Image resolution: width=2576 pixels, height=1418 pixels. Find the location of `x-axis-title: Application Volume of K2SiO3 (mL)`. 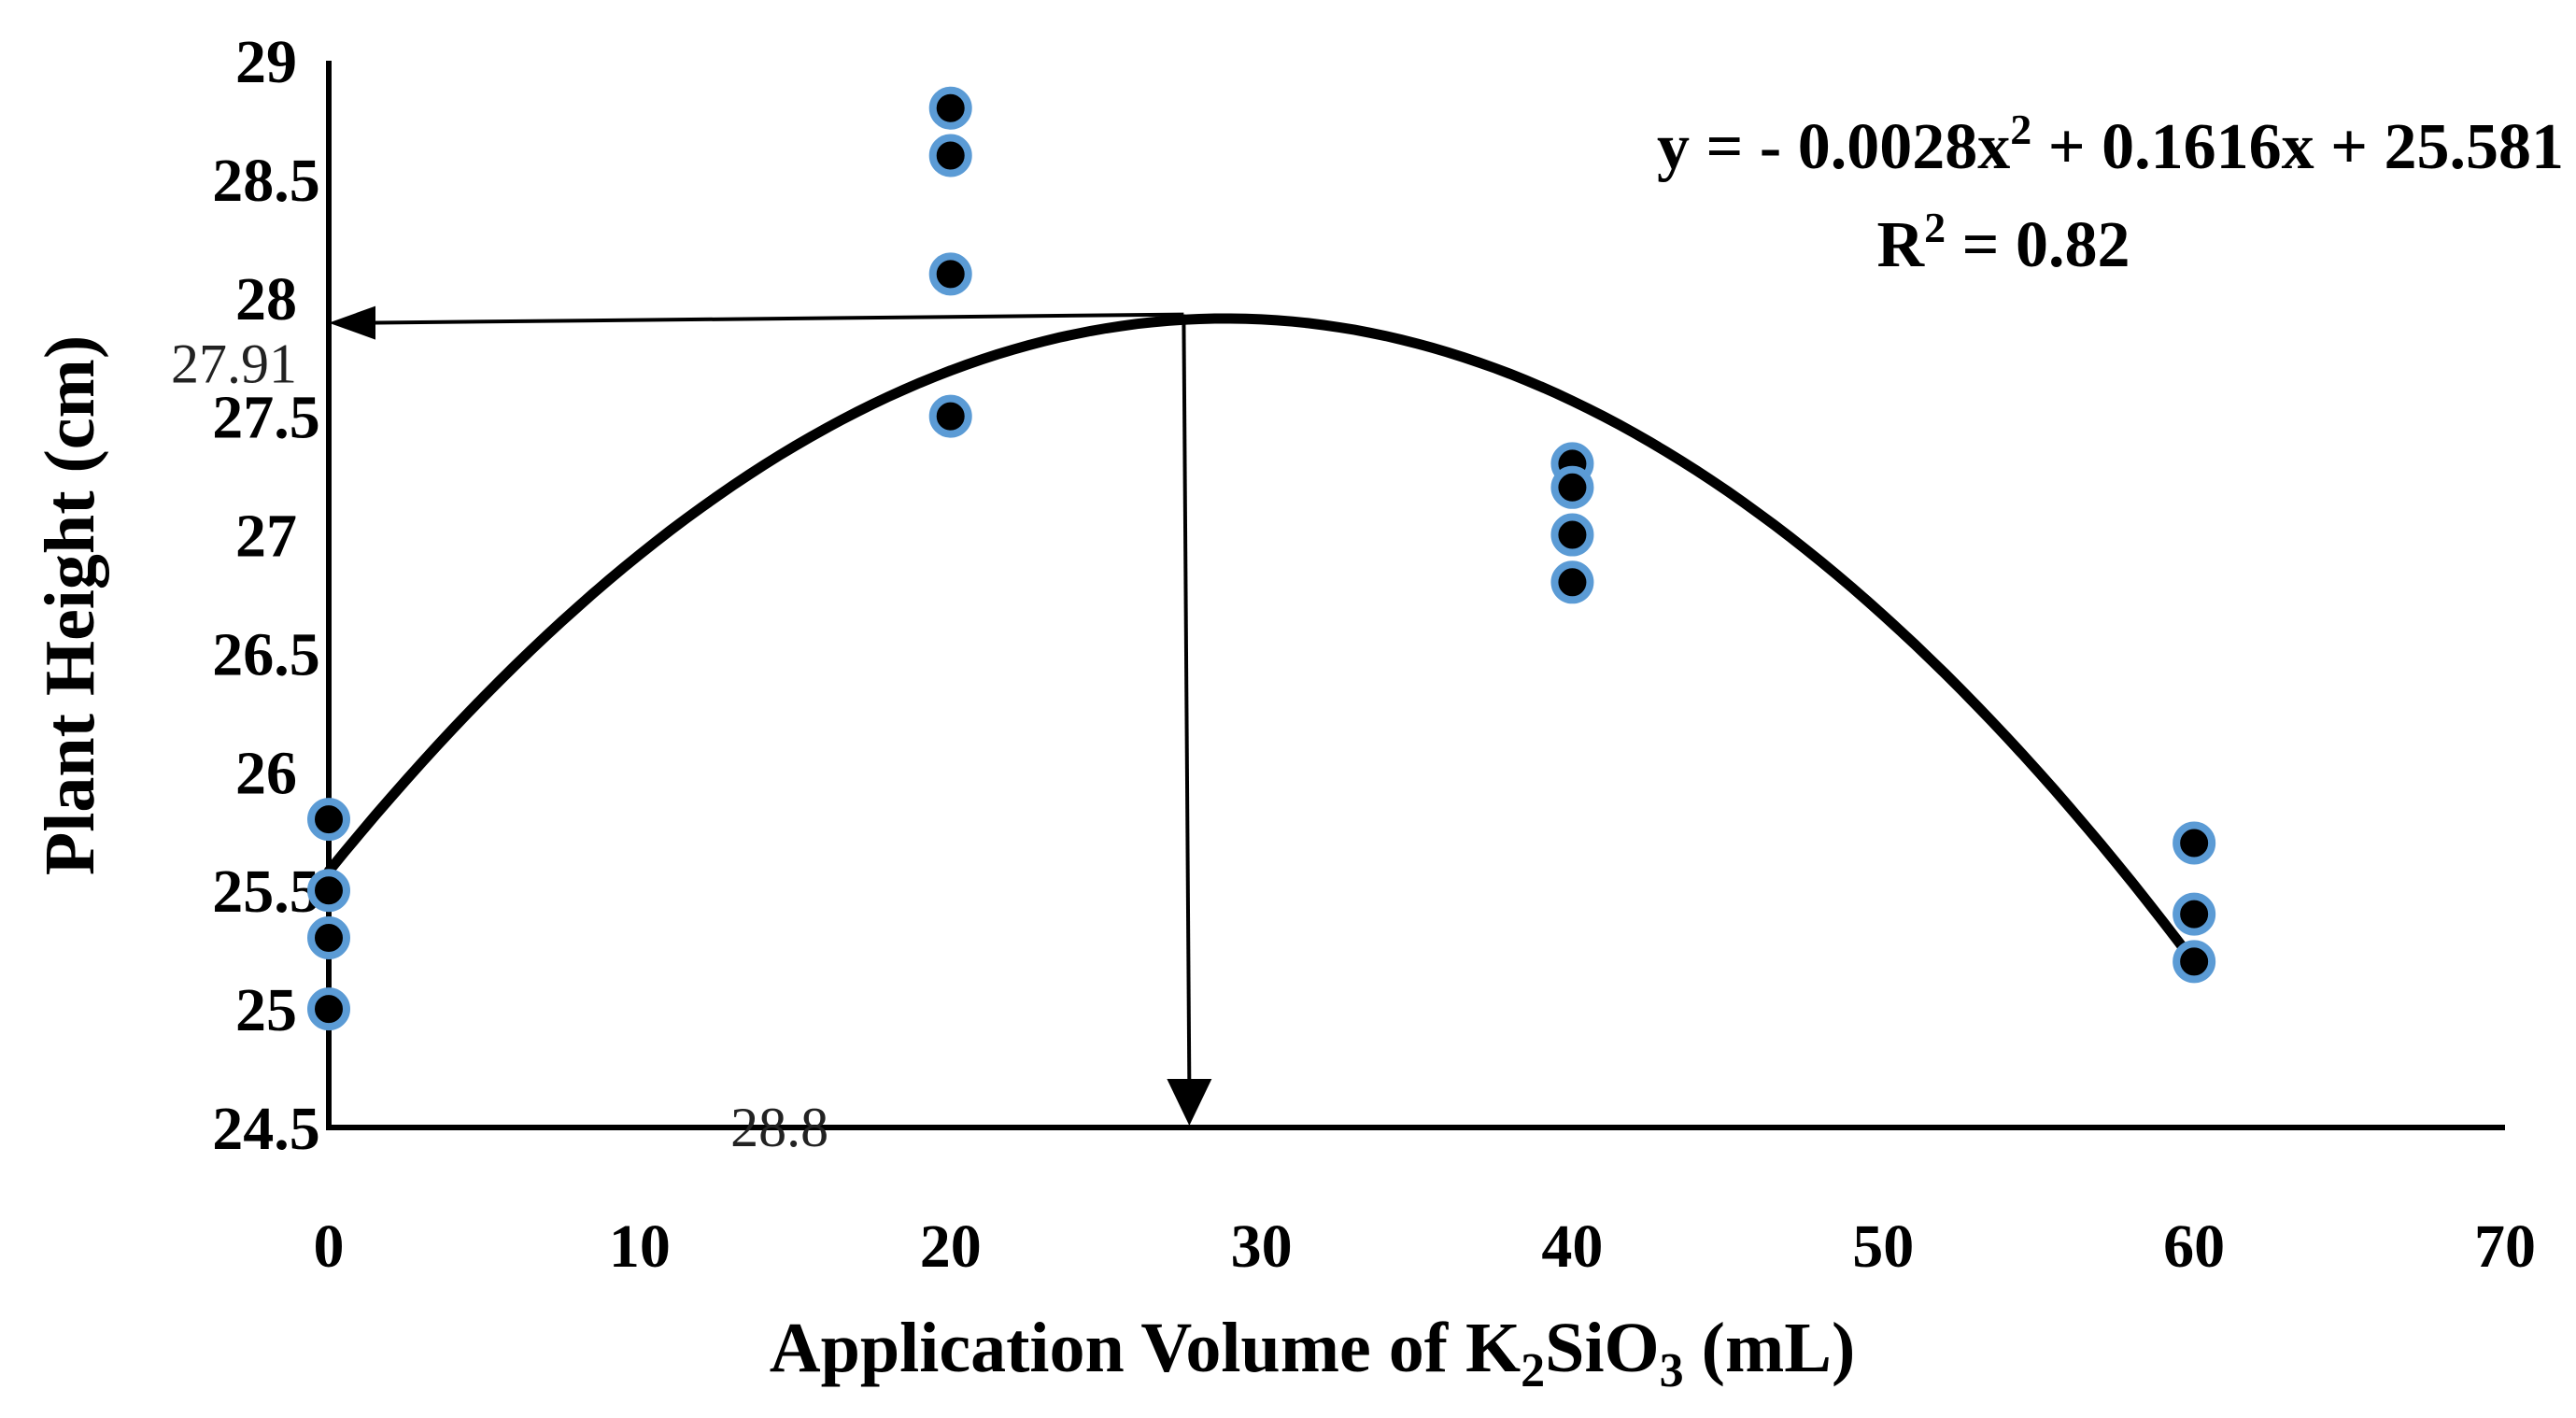

x-axis-title: Application Volume of K2SiO3 (mL) is located at coordinates (1313, 1353).